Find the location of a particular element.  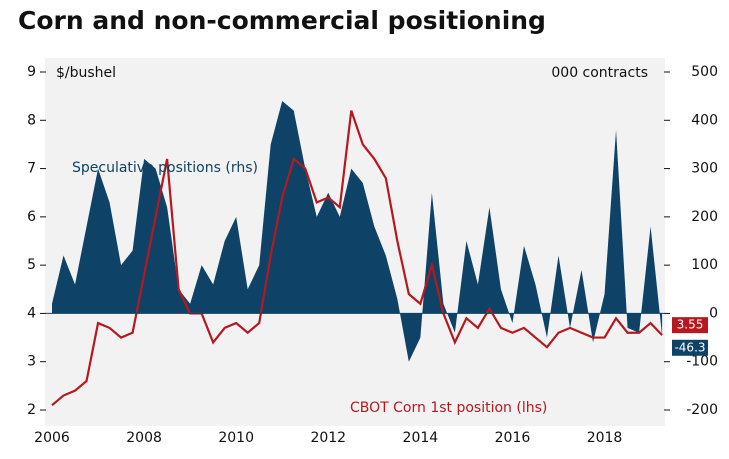

x-tick-label: 2010 is located at coordinates (236, 438).